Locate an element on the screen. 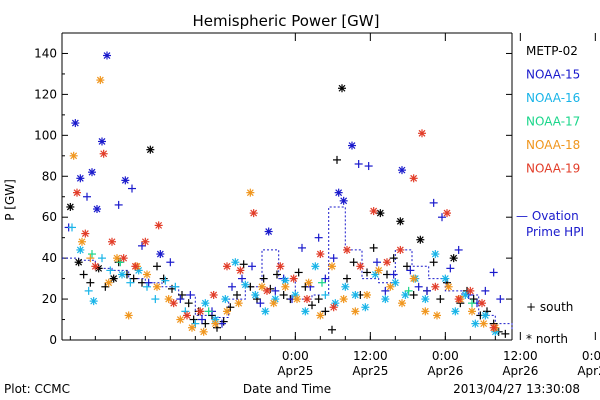 The image size is (600, 400). y-tick-label: 140 is located at coordinates (45, 53).